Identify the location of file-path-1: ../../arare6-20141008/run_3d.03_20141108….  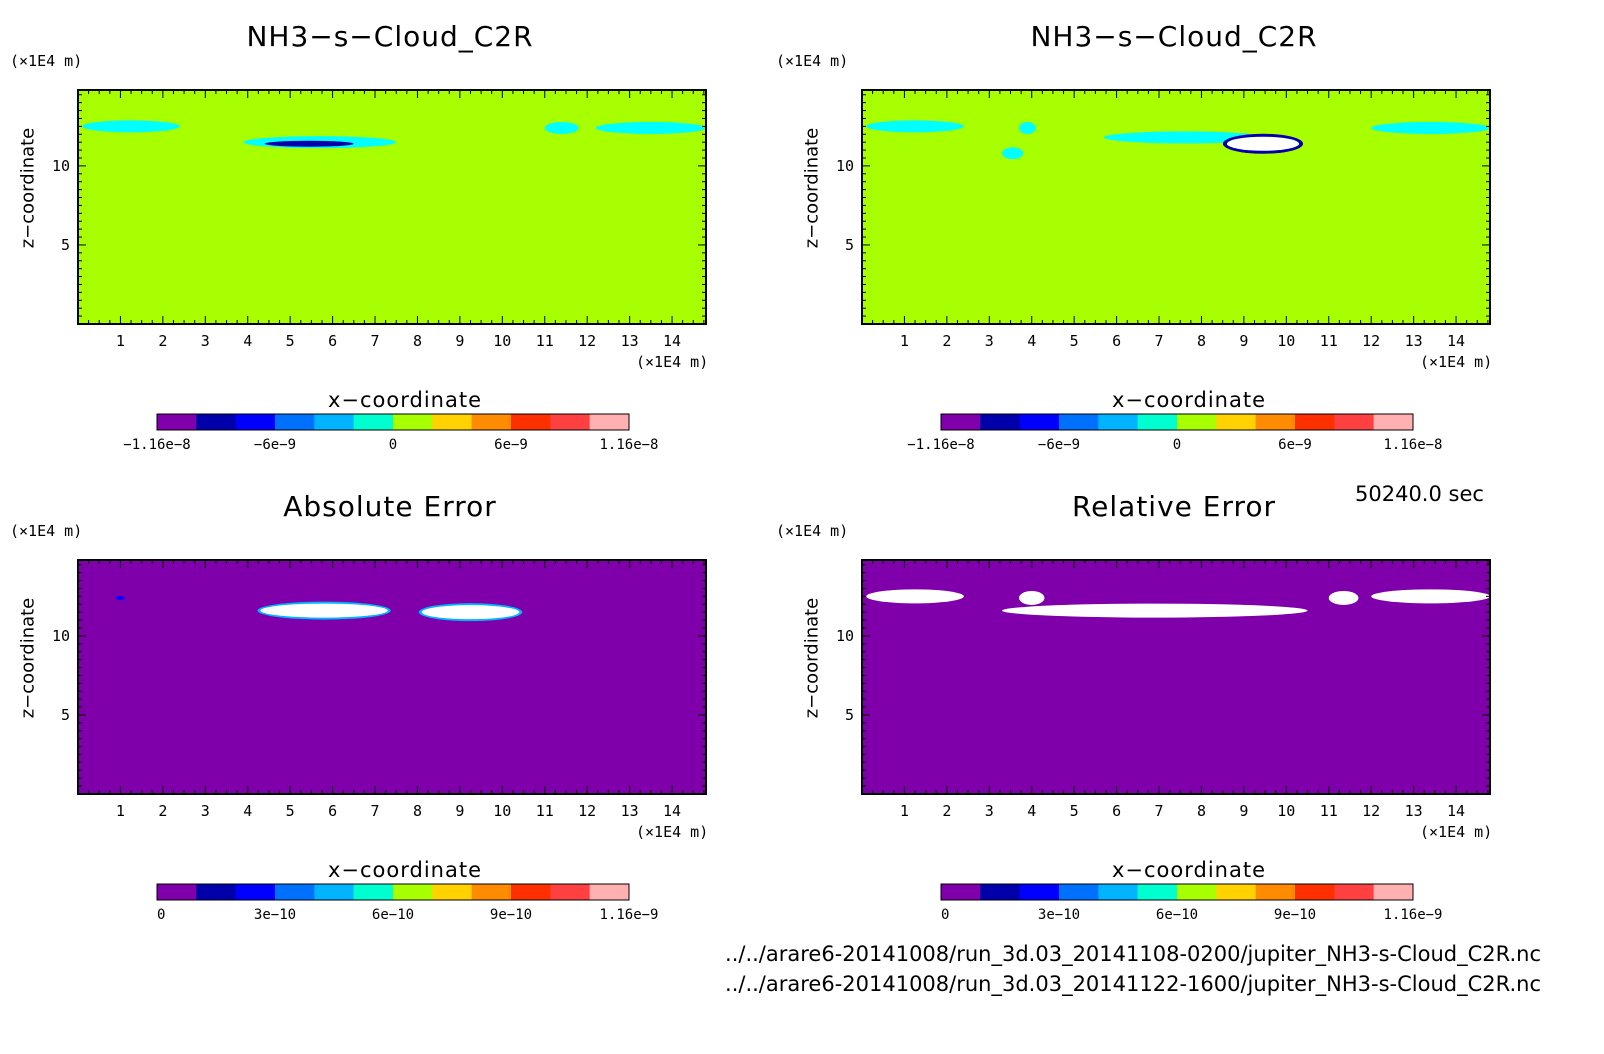
(1133, 954).